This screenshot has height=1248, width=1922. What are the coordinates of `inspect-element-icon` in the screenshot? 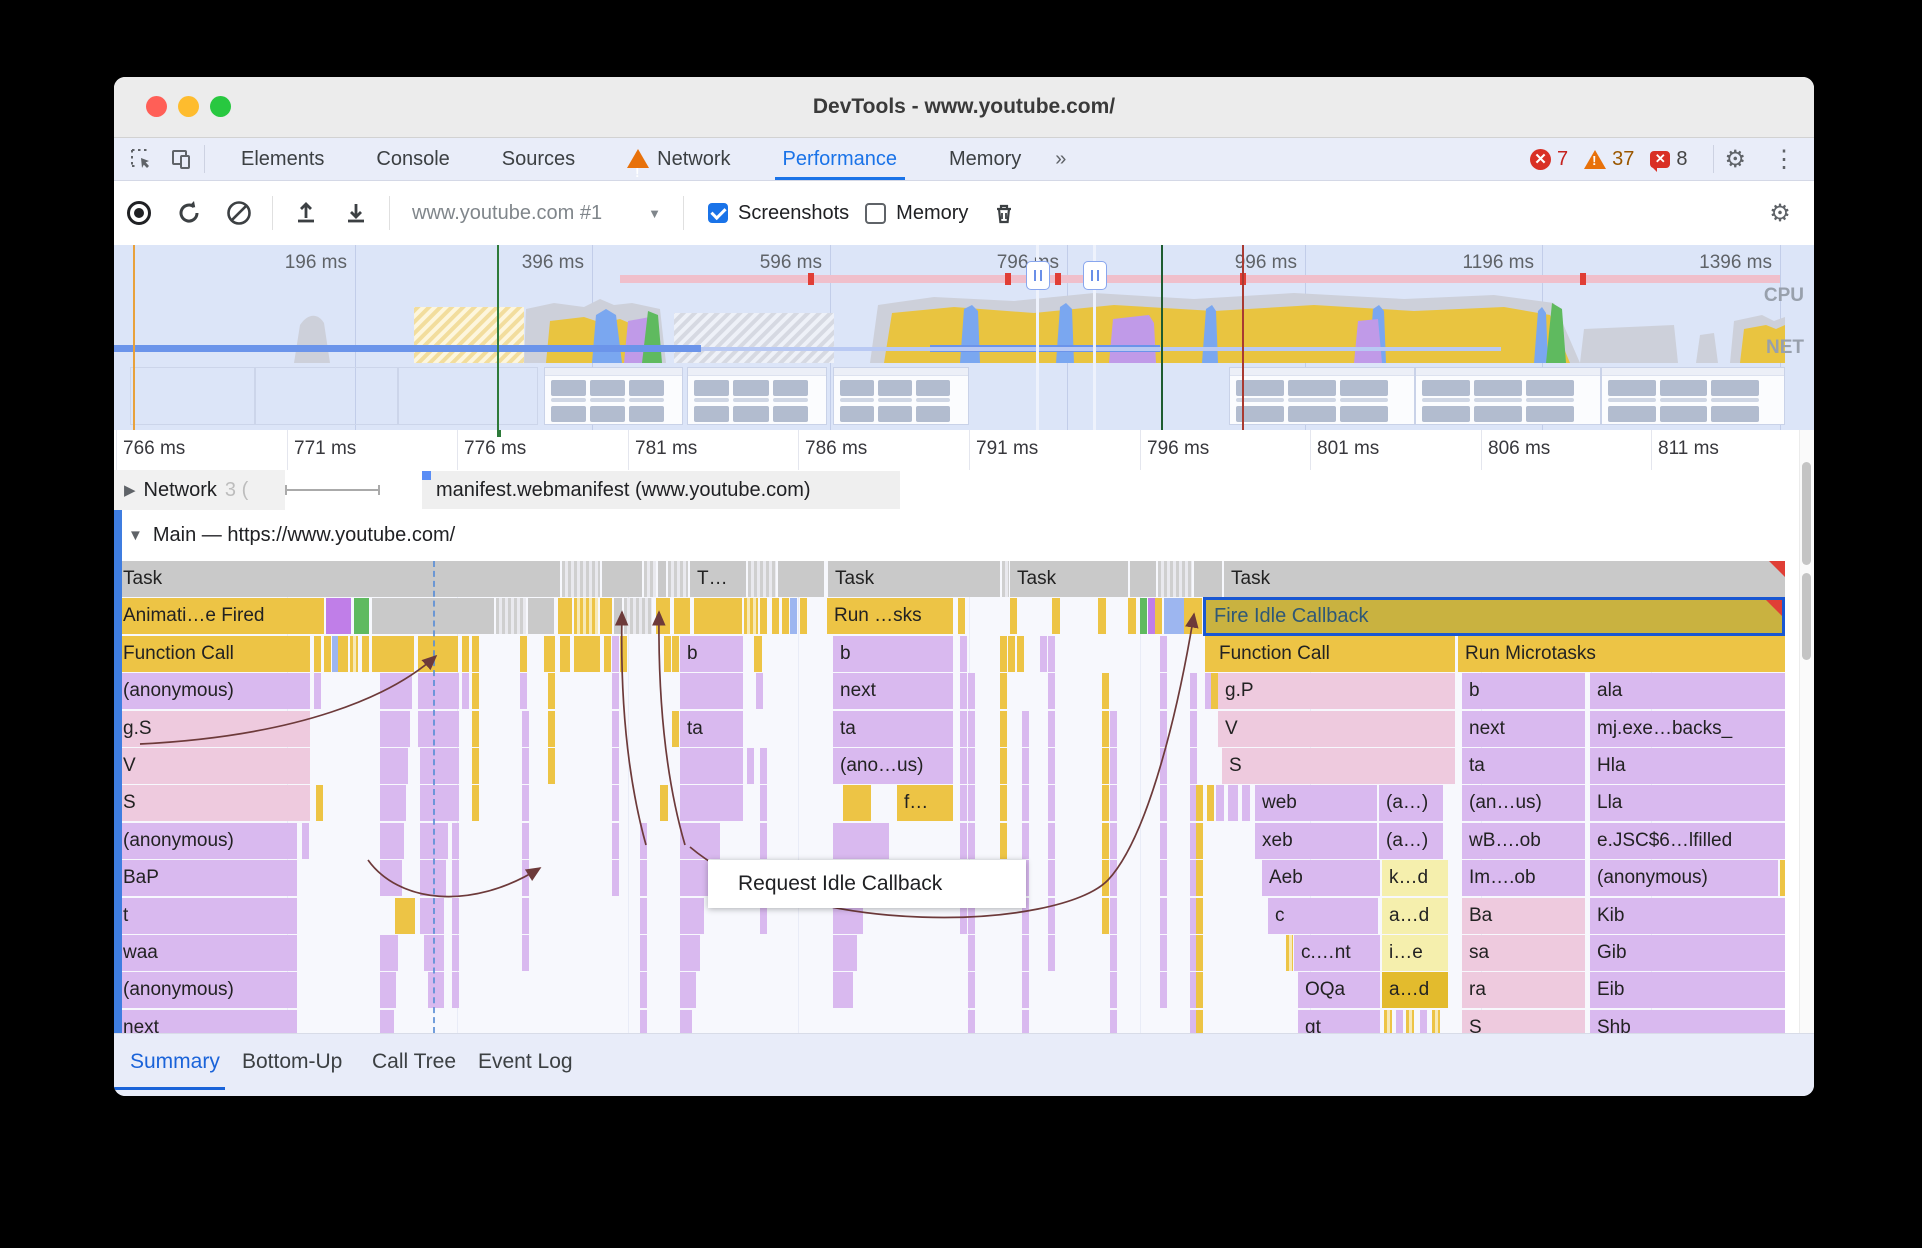 It's located at (141, 159).